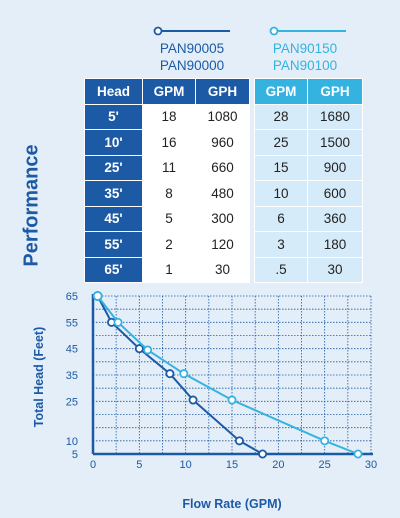  I want to click on cell-gpm-b: 28, so click(281, 116).